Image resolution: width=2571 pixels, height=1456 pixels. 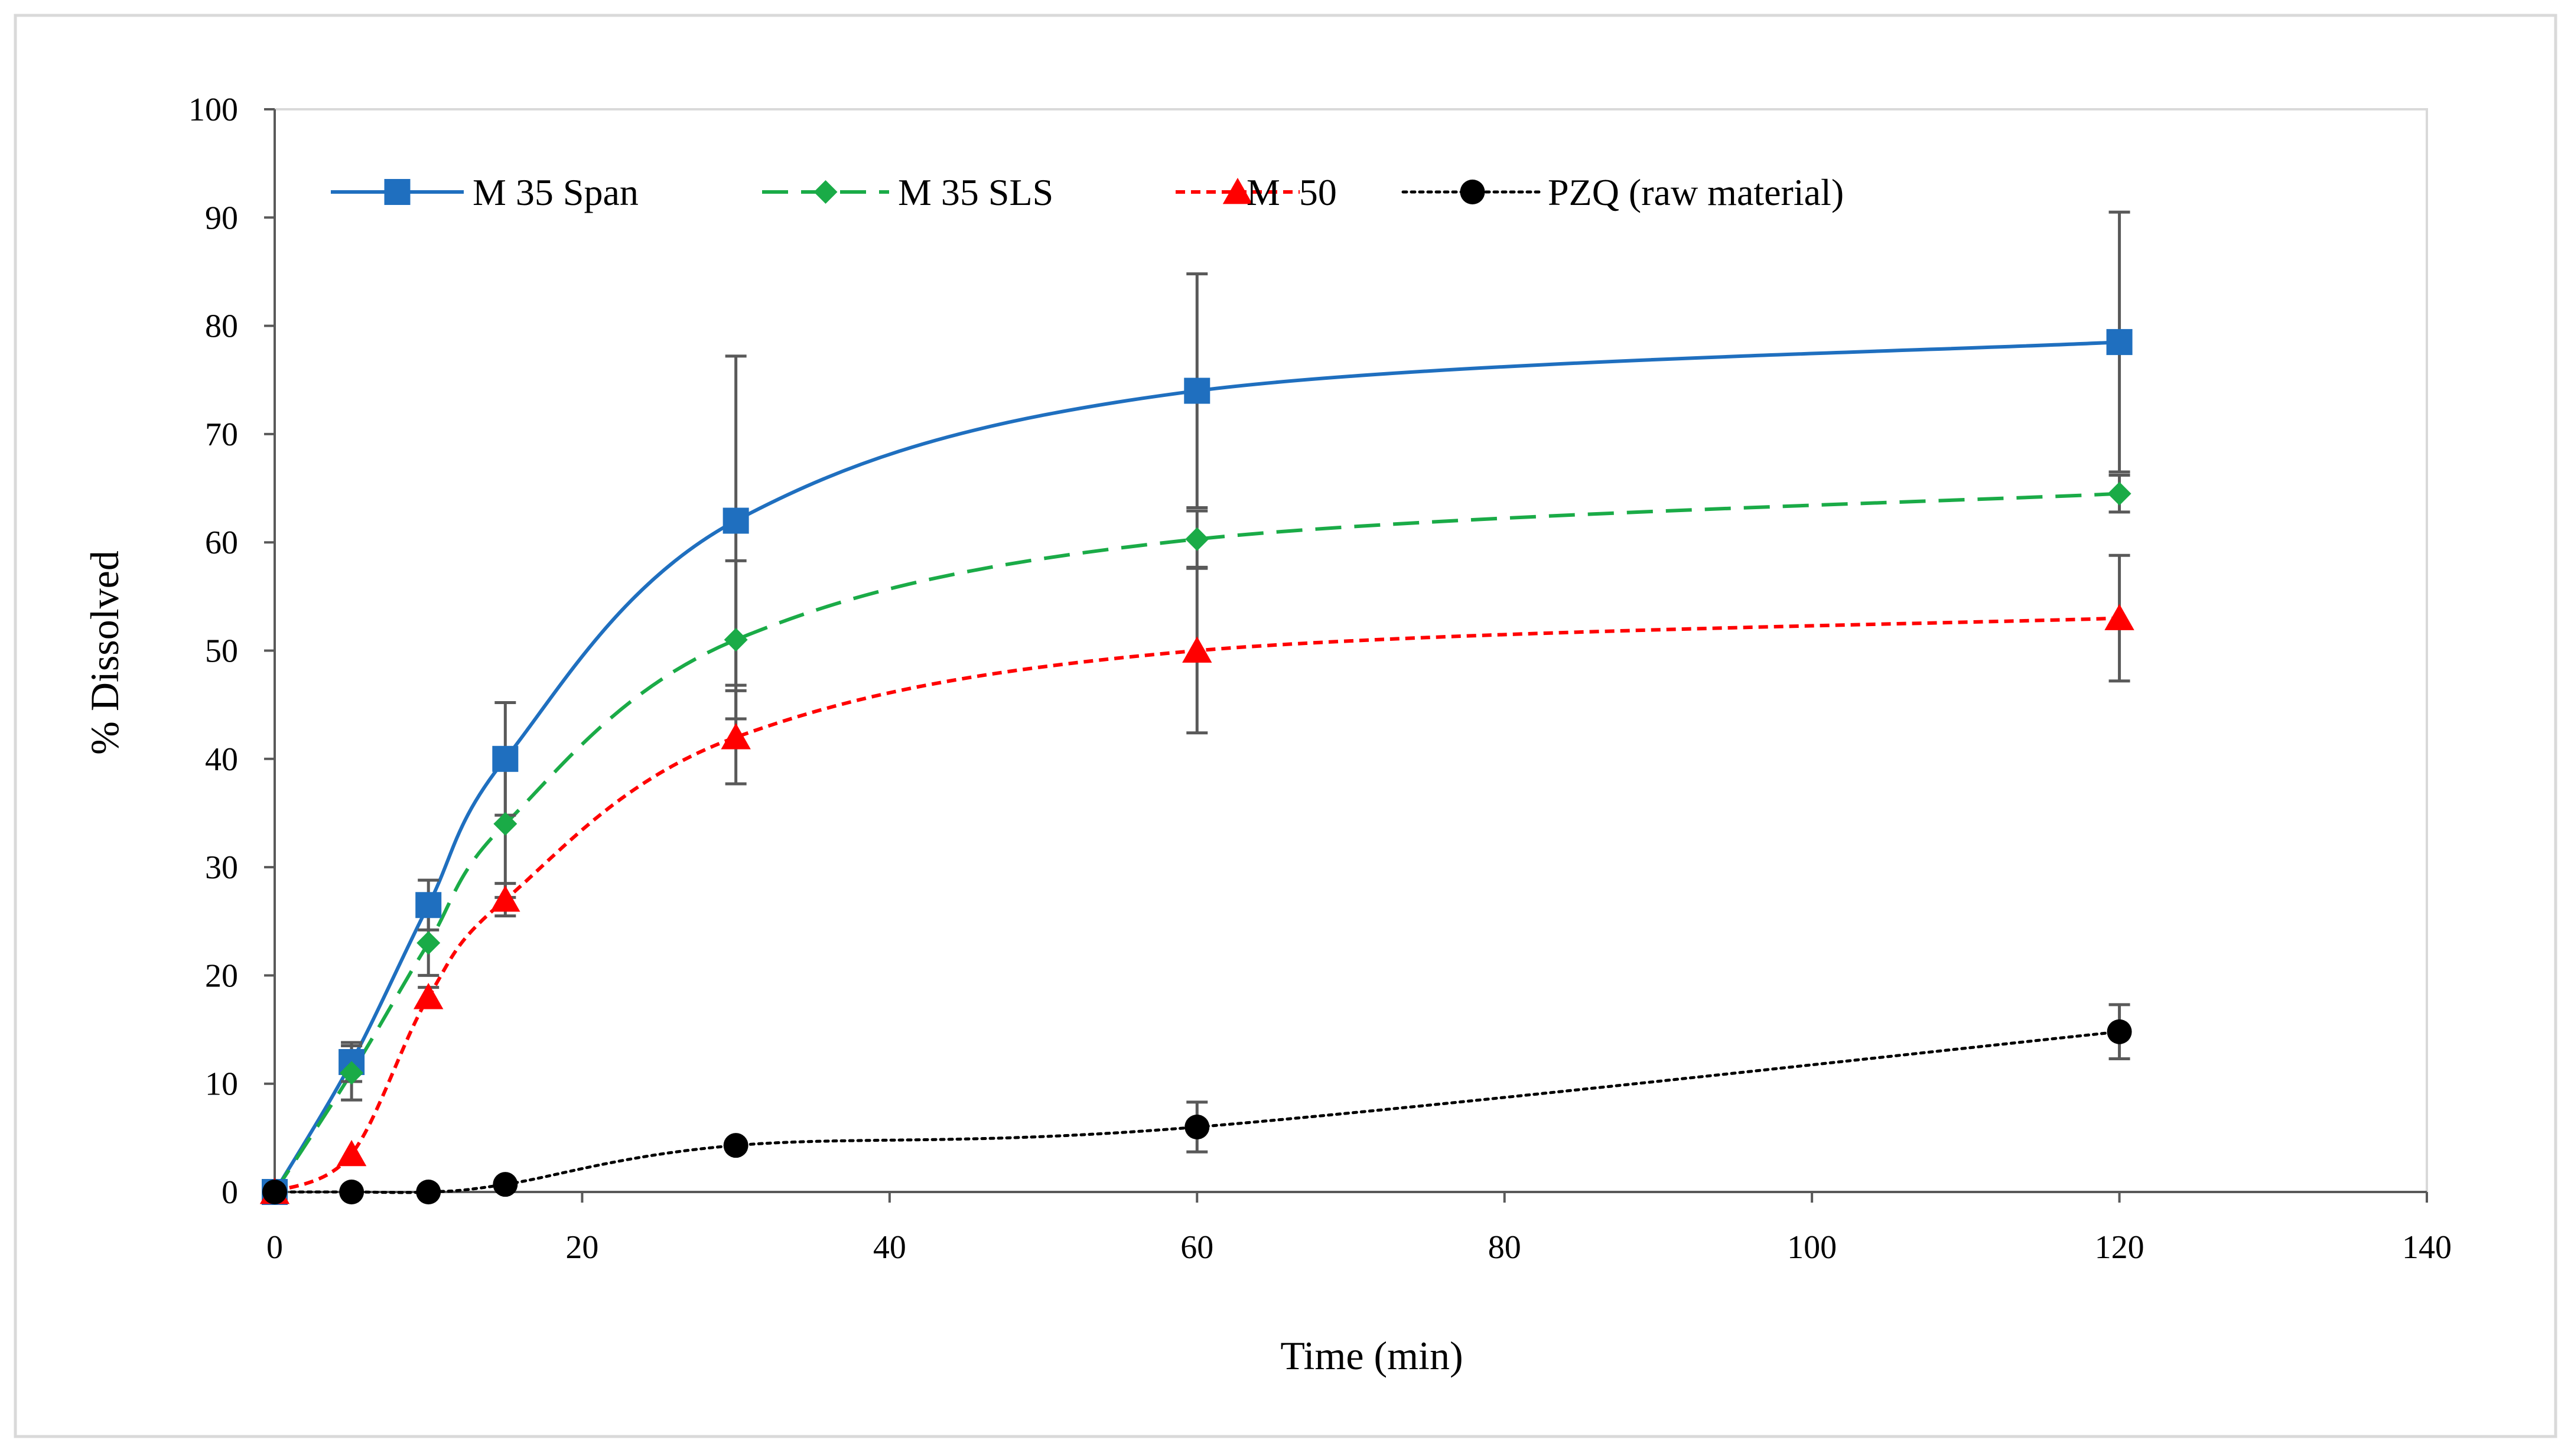 What do you see at coordinates (1292, 192) in the screenshot?
I see `legend-label-m-50: M 50` at bounding box center [1292, 192].